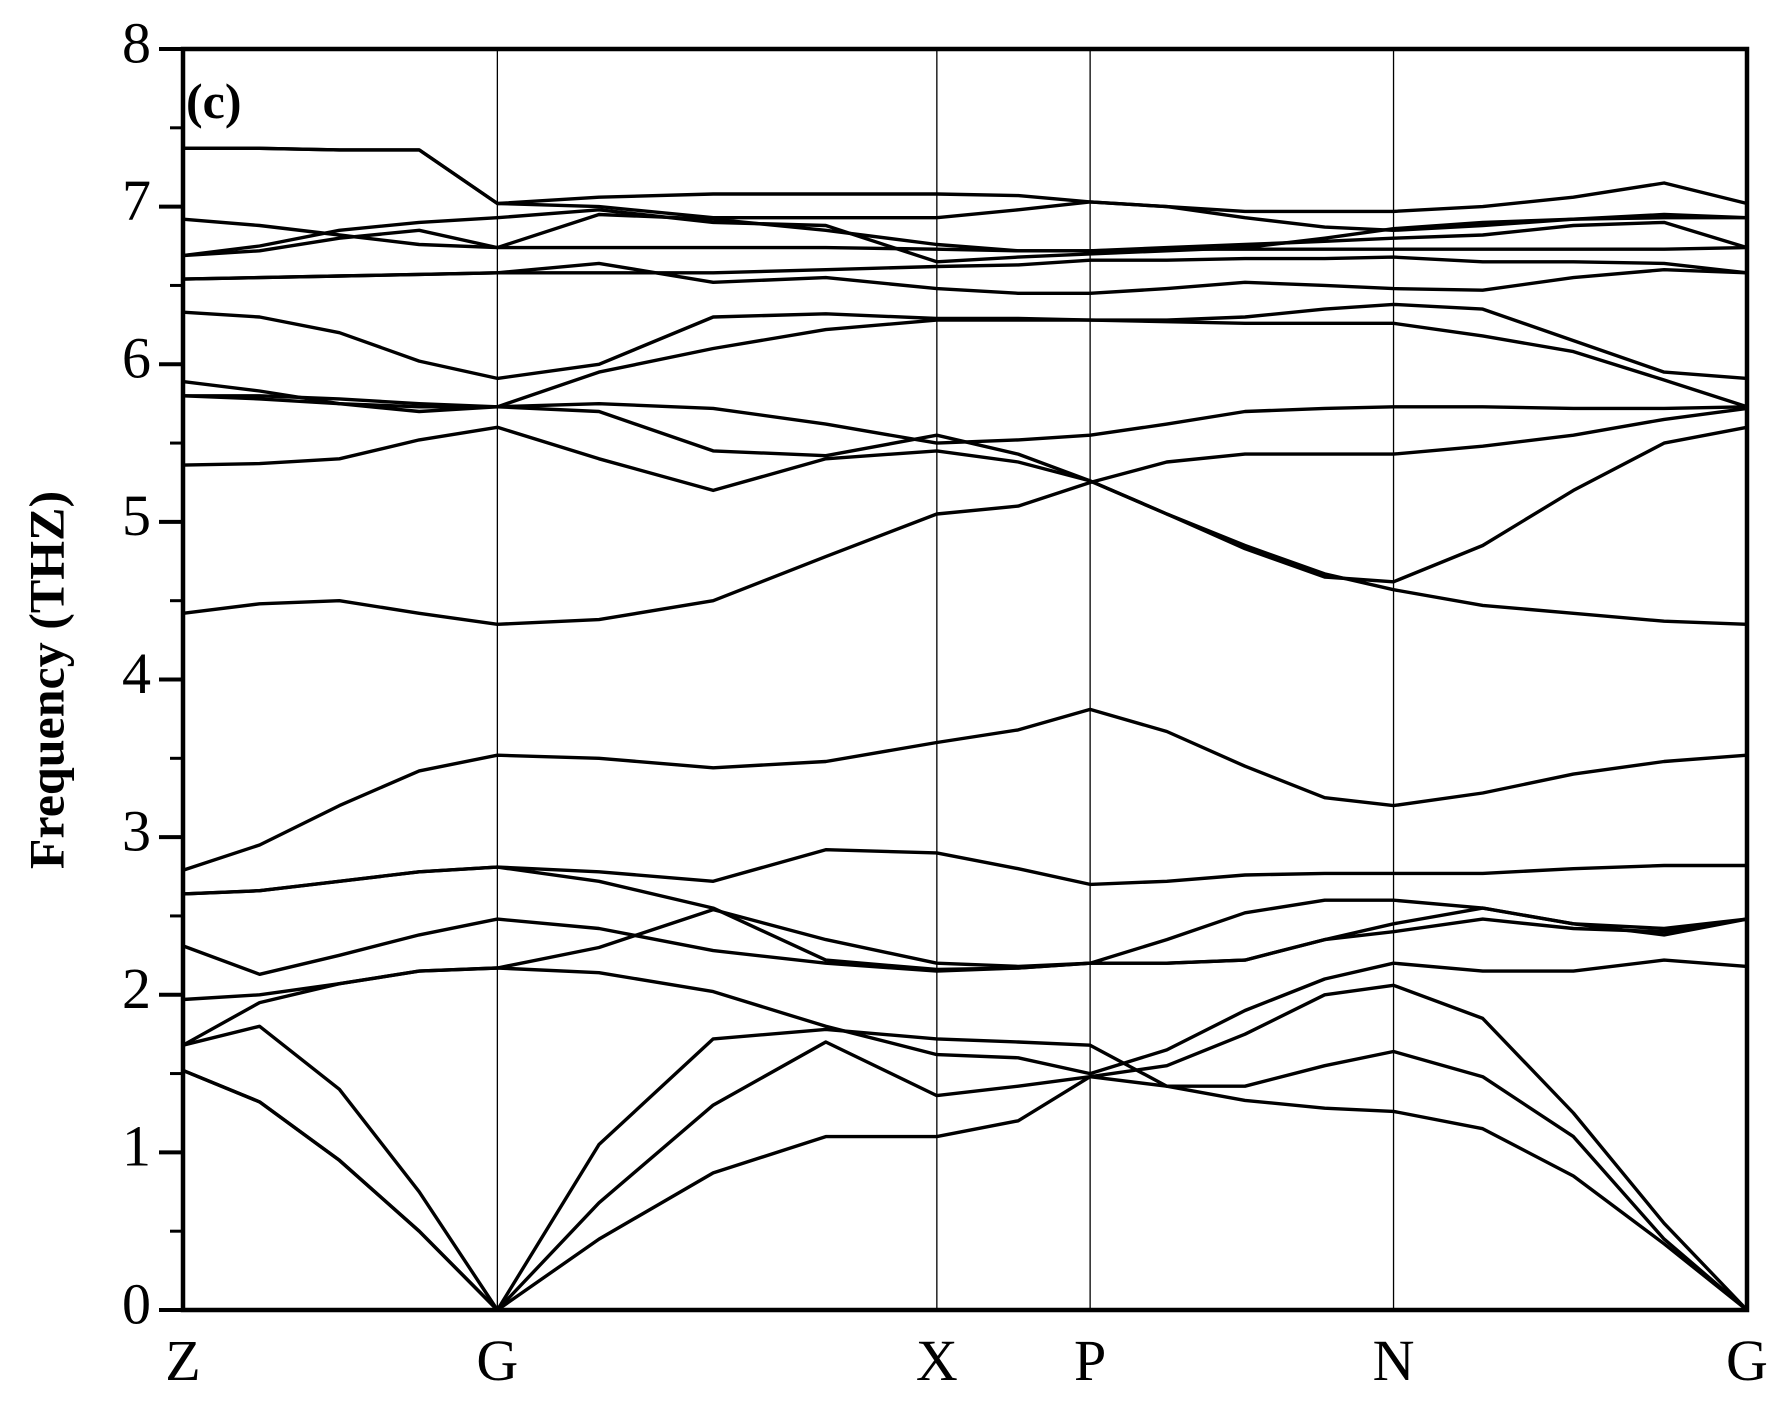  What do you see at coordinates (214, 101) in the screenshot?
I see `panel-label: (c)` at bounding box center [214, 101].